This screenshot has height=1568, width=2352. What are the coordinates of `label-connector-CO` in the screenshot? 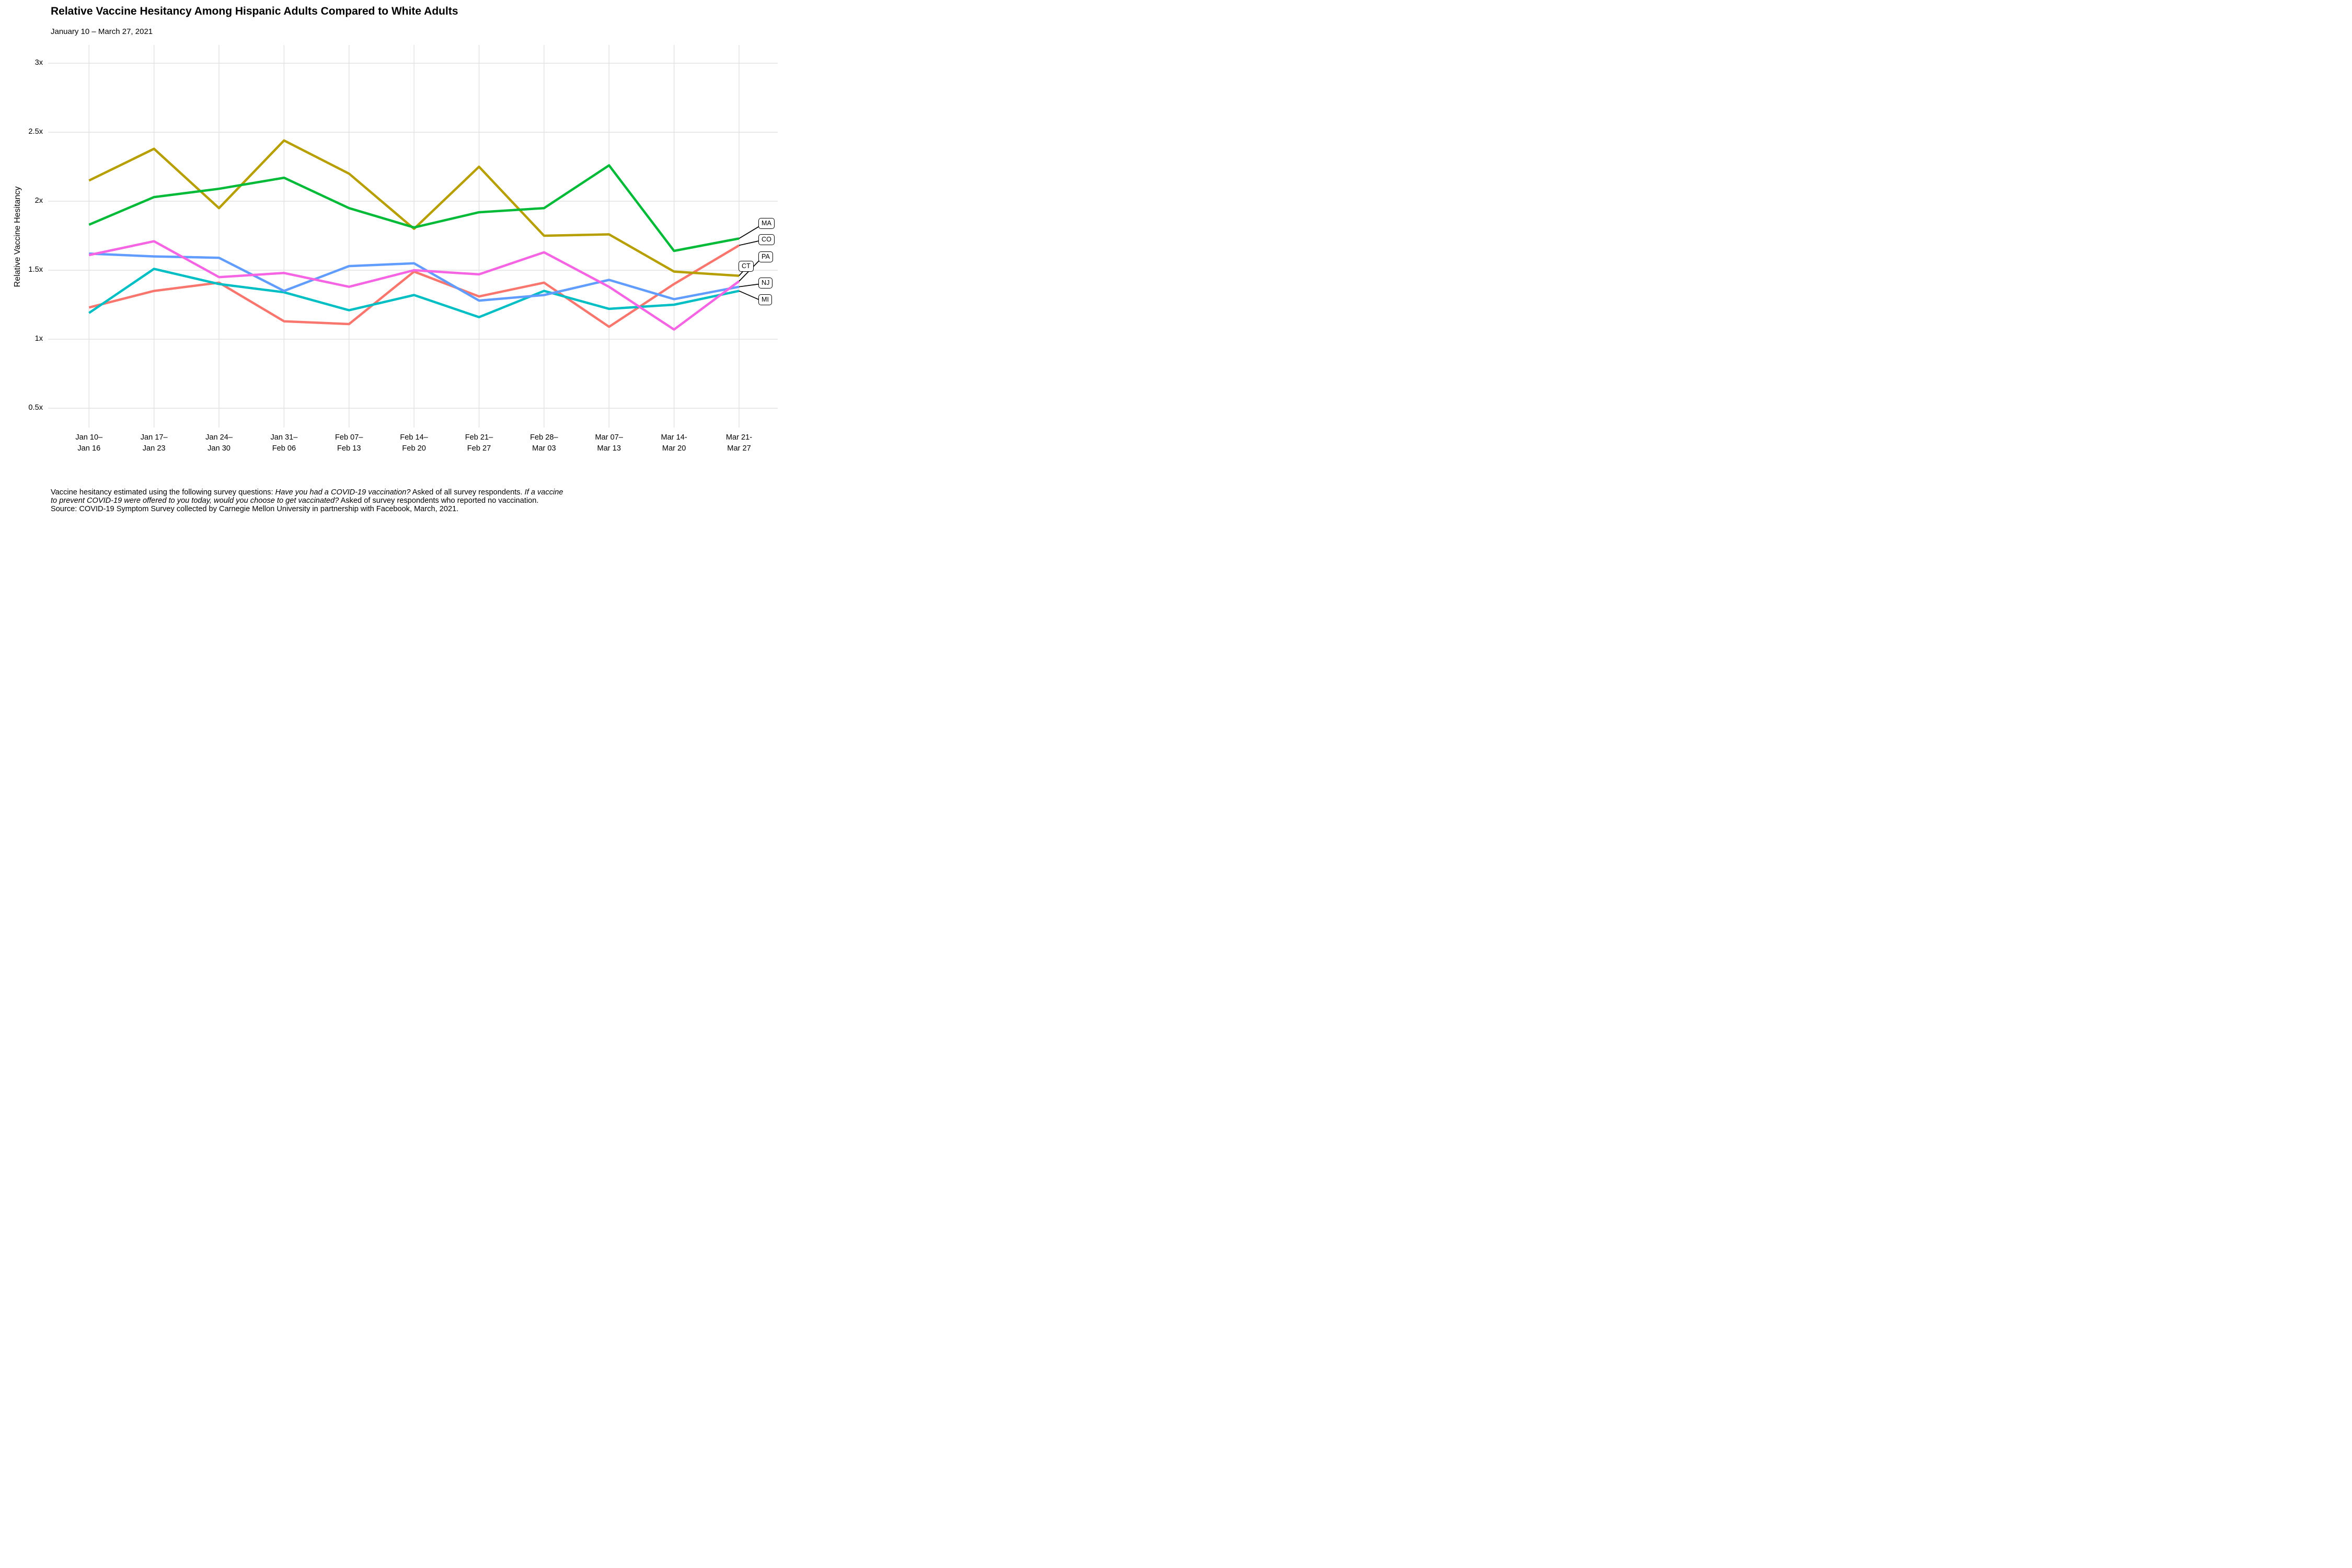 It's located at (750, 243).